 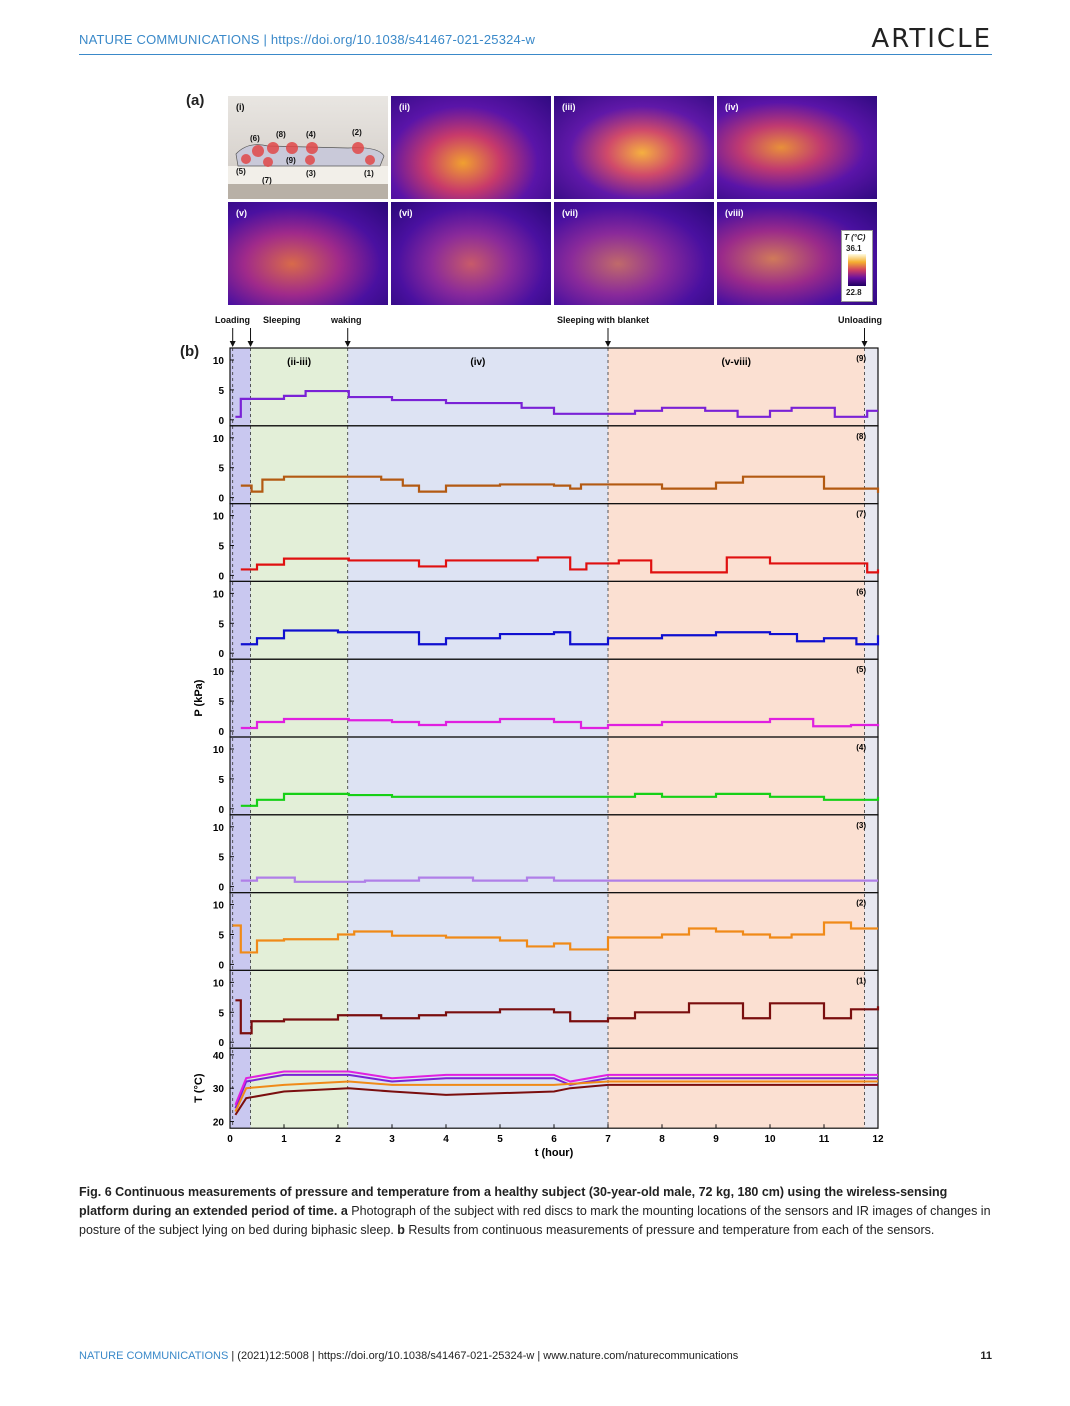 What do you see at coordinates (861, 980) in the screenshot?
I see `sensor-panel-label: (1)` at bounding box center [861, 980].